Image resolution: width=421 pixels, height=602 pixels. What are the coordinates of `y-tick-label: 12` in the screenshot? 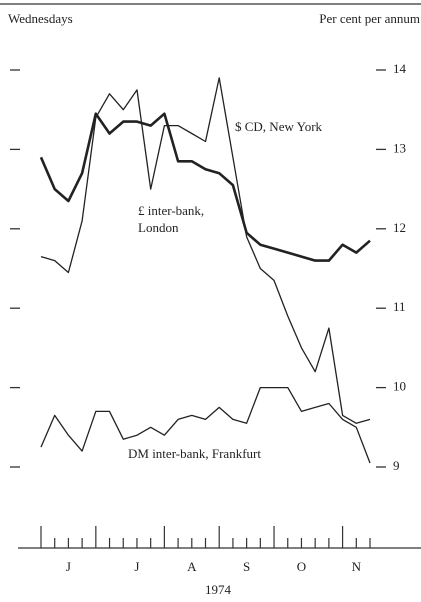 It's located at (399, 227).